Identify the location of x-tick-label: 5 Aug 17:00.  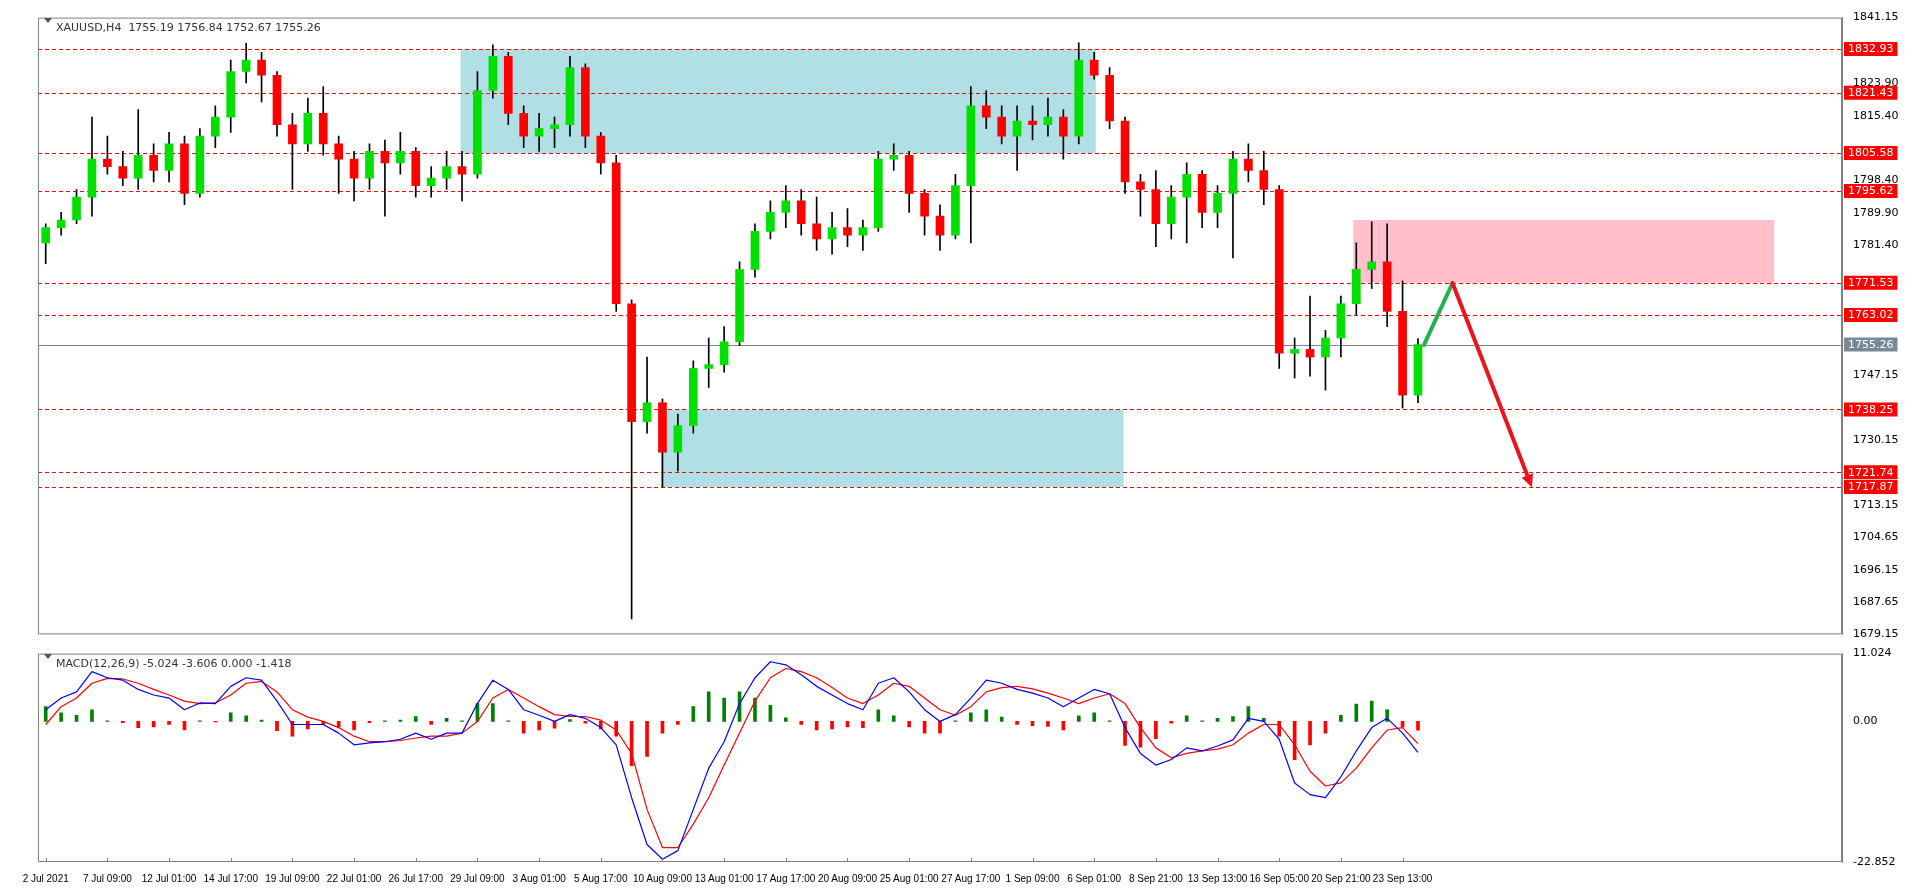
(601, 878).